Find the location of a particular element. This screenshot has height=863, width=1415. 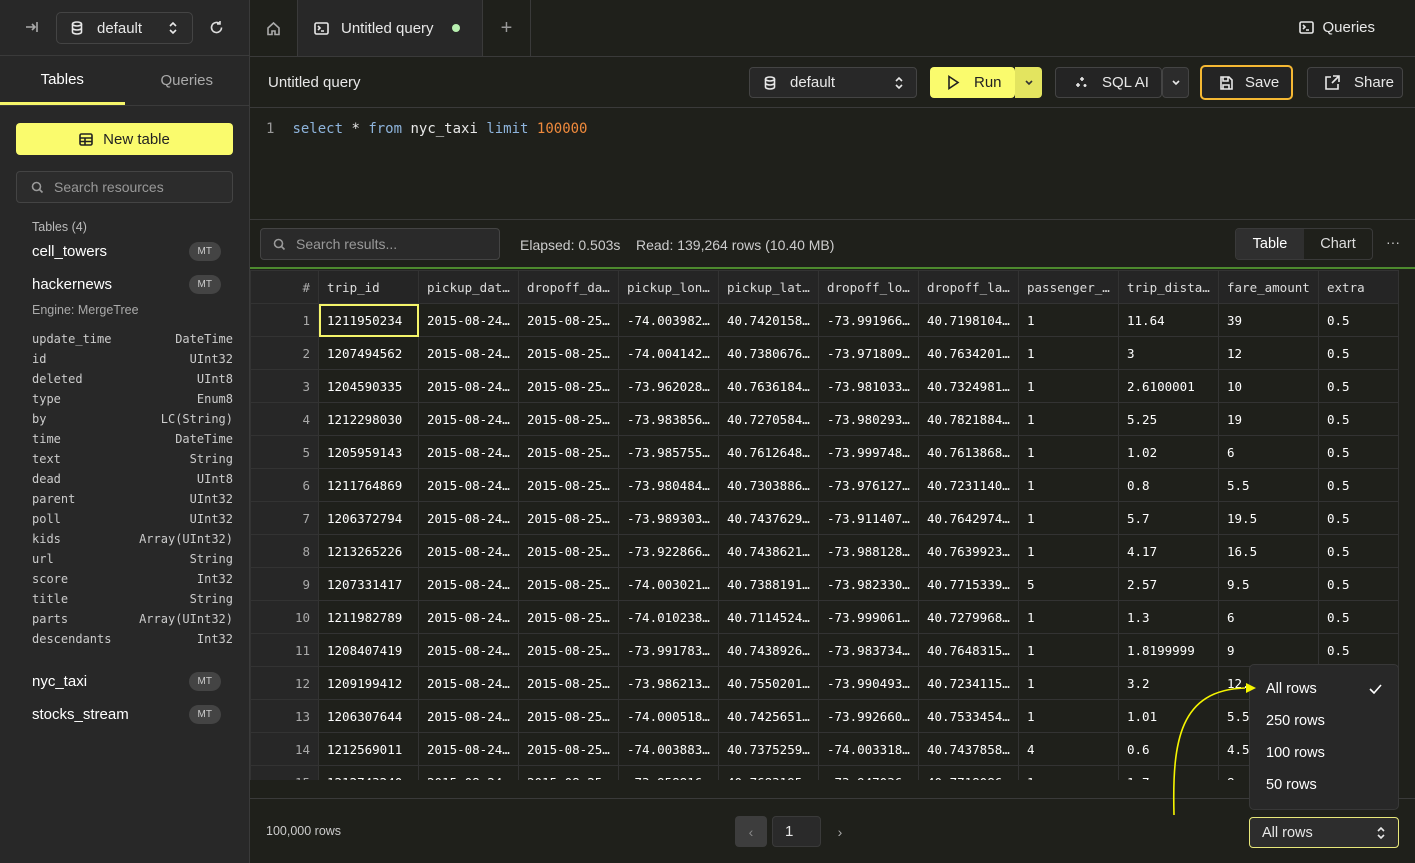

column-item: parent UInt32 is located at coordinates (132, 499).